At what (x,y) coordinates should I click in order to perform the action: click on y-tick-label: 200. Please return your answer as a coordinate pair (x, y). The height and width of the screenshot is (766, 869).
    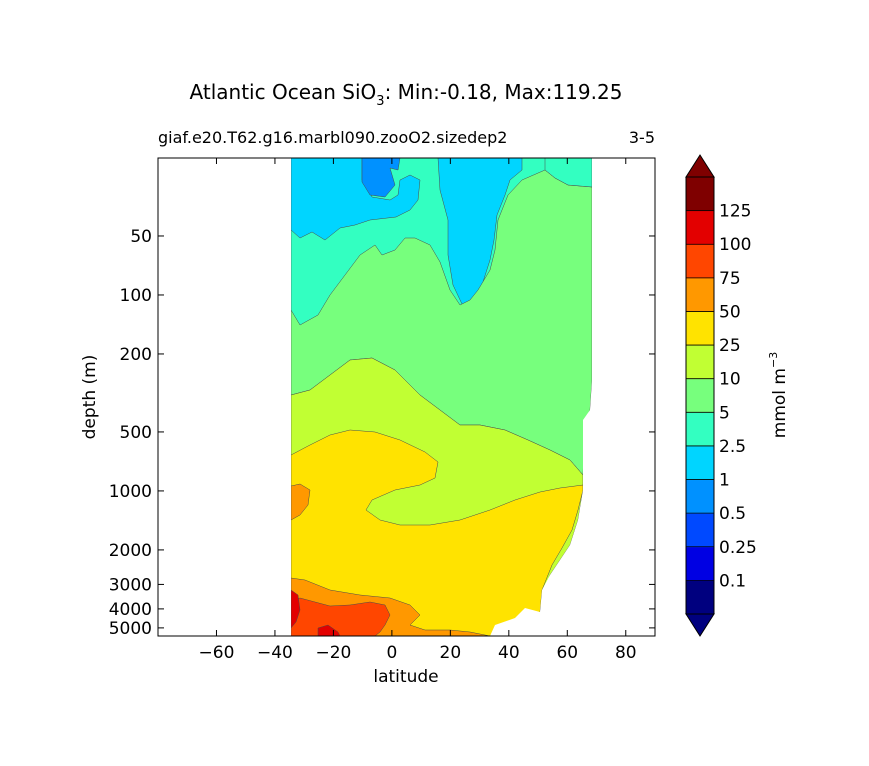
    Looking at the image, I should click on (136, 355).